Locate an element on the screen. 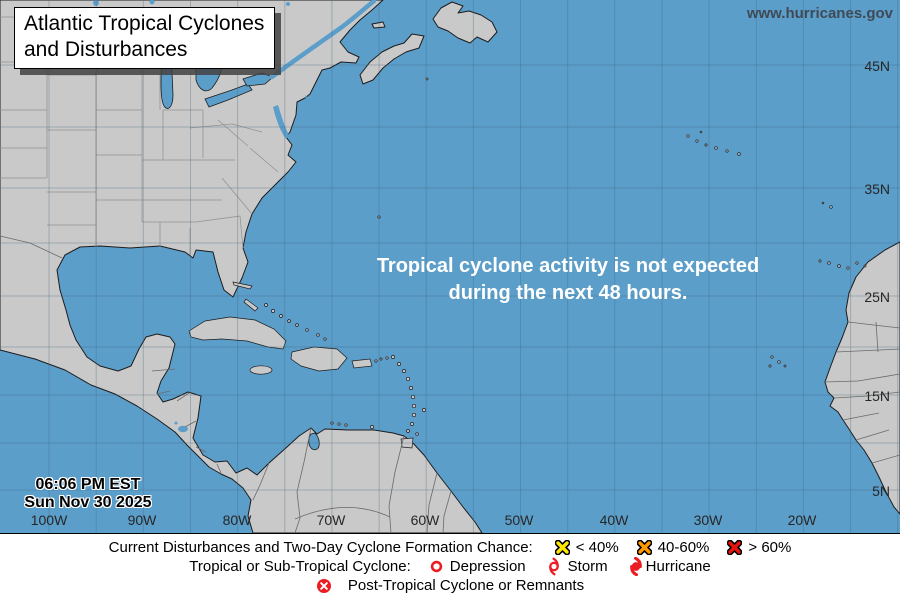 The height and width of the screenshot is (601, 900). legend-item-hurricane: Hurricane is located at coordinates (669, 566).